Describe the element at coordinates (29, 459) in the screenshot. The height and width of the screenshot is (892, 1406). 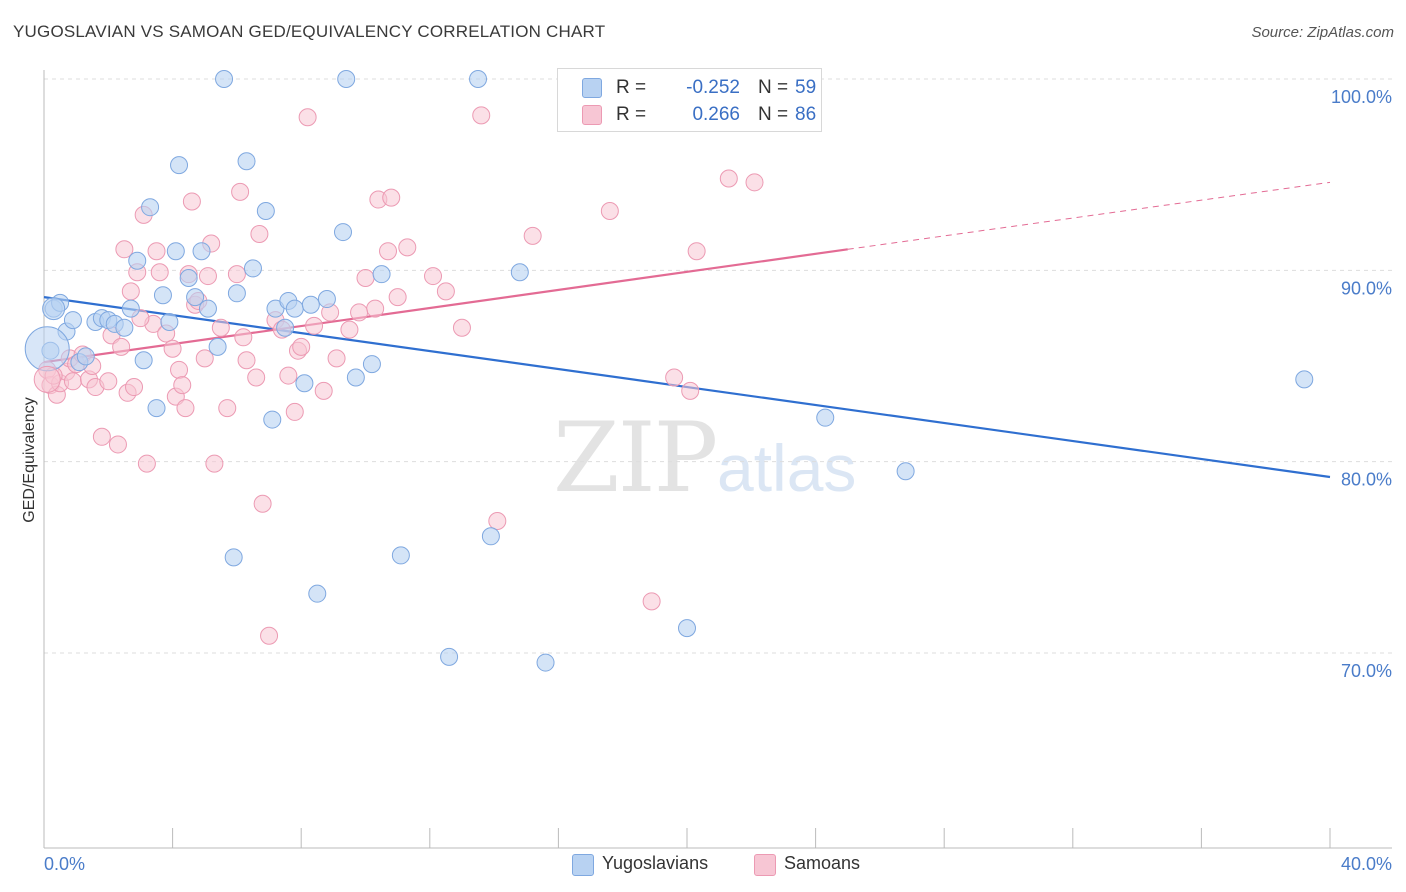
I see `y-axis-title: GED/Equivalency` at that location.